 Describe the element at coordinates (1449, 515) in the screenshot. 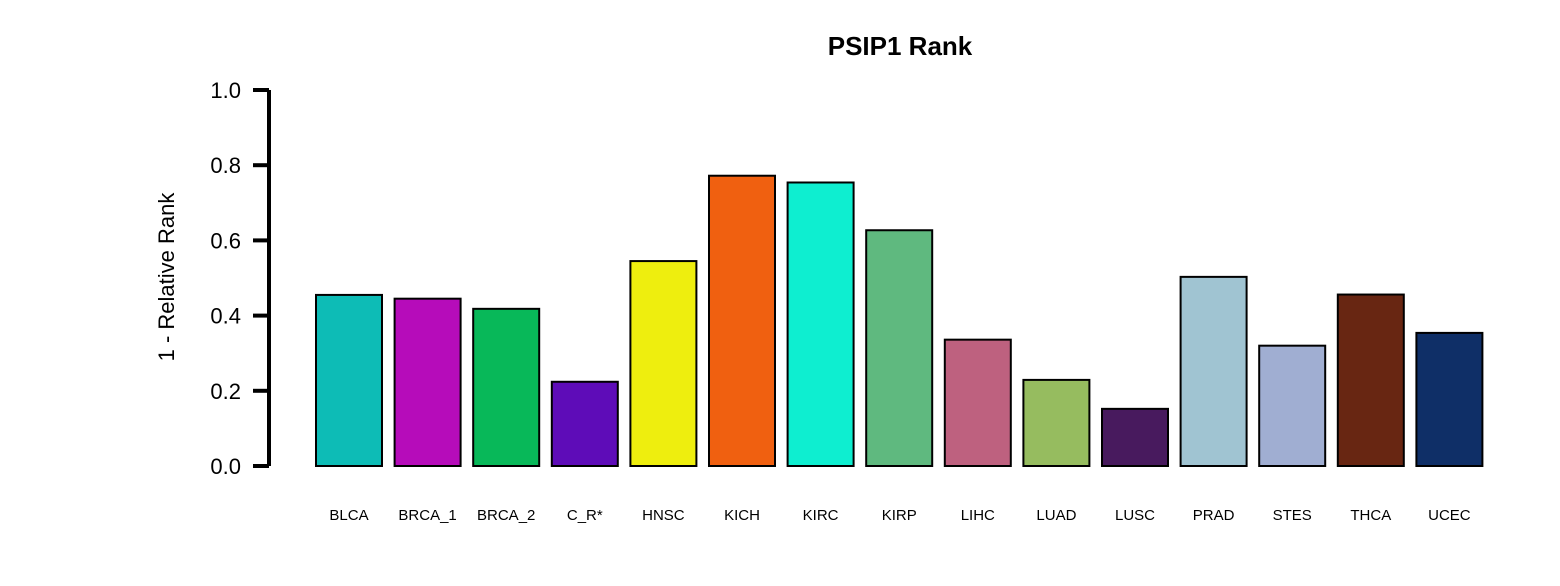

I see `x-tick-label: UCEC` at that location.